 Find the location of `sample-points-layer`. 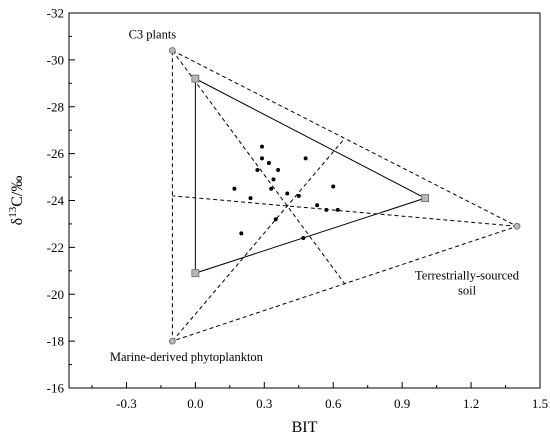

sample-points-layer is located at coordinates (286, 192).